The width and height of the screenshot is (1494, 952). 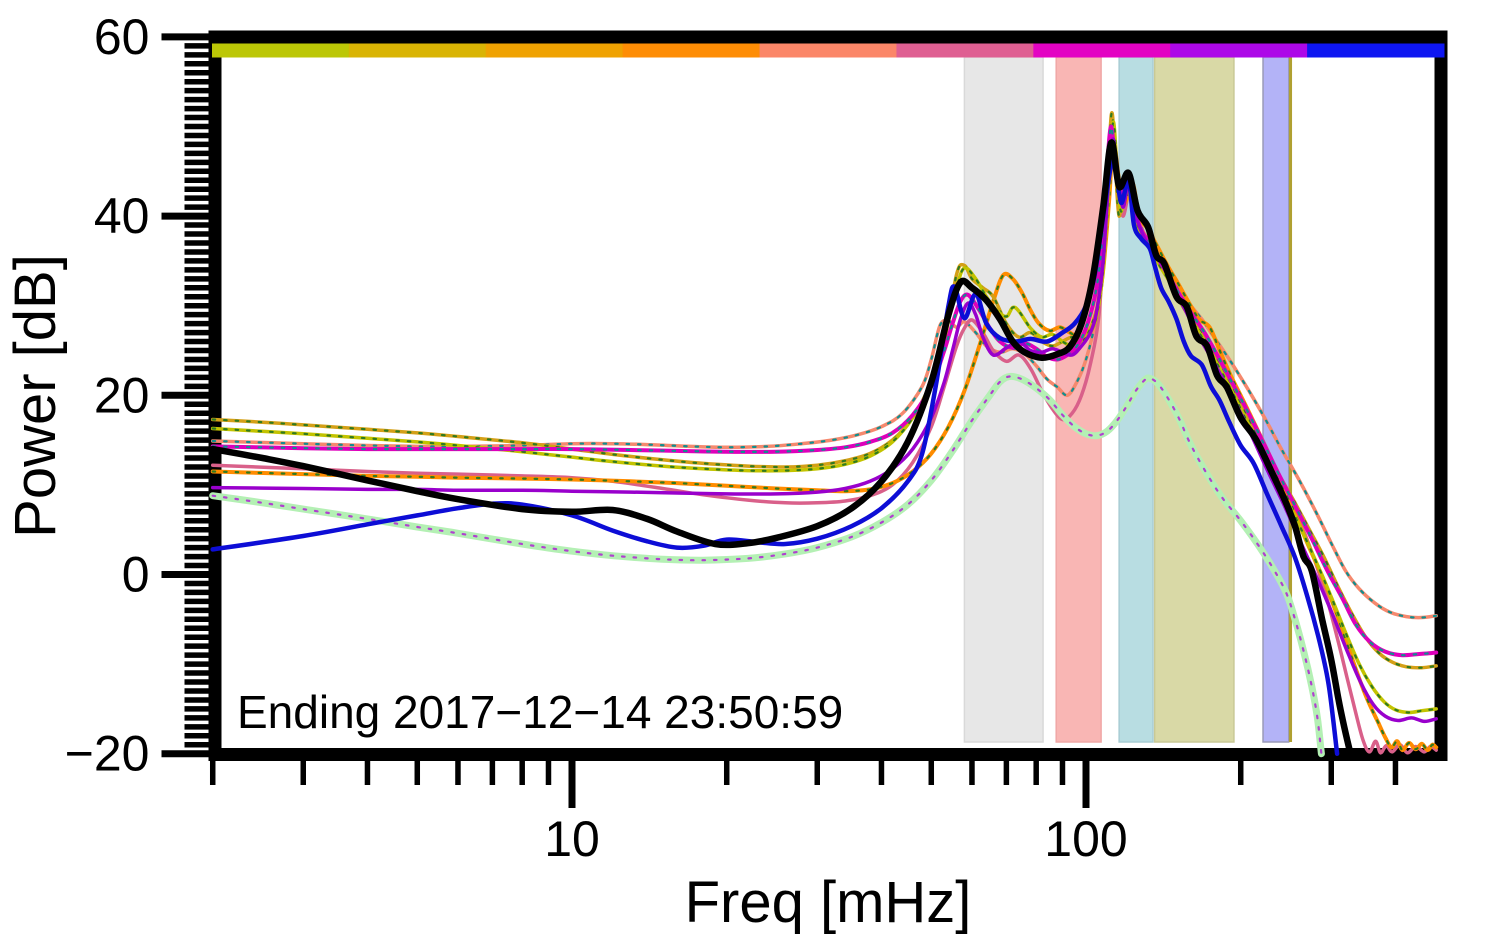 What do you see at coordinates (136, 575) in the screenshot?
I see `y-tick-label-0: 0` at bounding box center [136, 575].